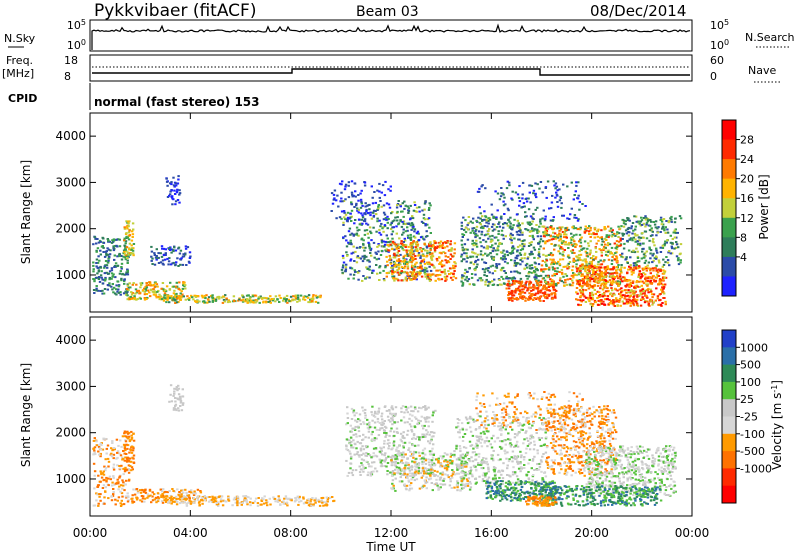  What do you see at coordinates (70, 275) in the screenshot?
I see `y-tick-label: 1000` at bounding box center [70, 275].